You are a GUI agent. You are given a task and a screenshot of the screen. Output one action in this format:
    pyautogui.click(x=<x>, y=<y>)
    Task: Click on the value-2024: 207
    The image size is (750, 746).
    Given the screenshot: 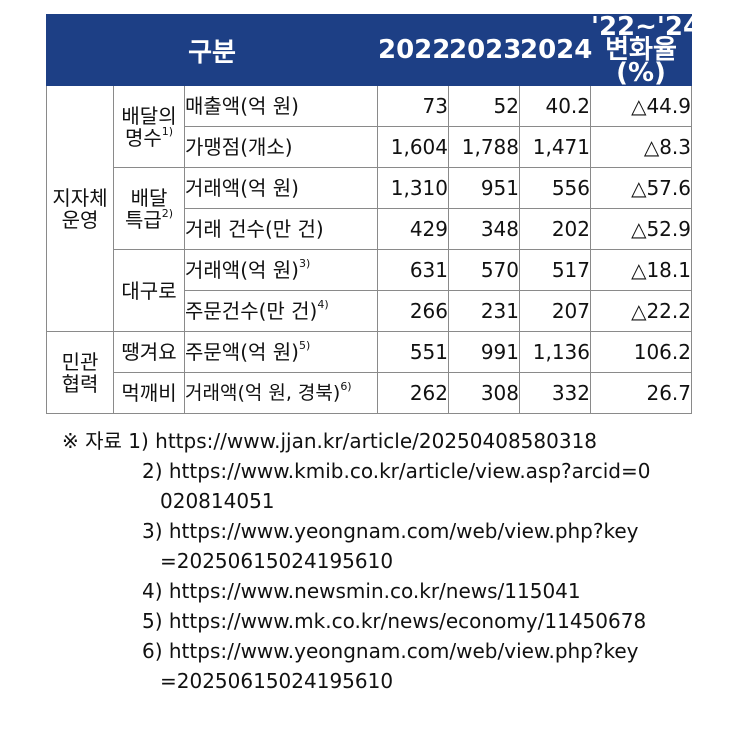 What is the action you would take?
    pyautogui.click(x=555, y=311)
    